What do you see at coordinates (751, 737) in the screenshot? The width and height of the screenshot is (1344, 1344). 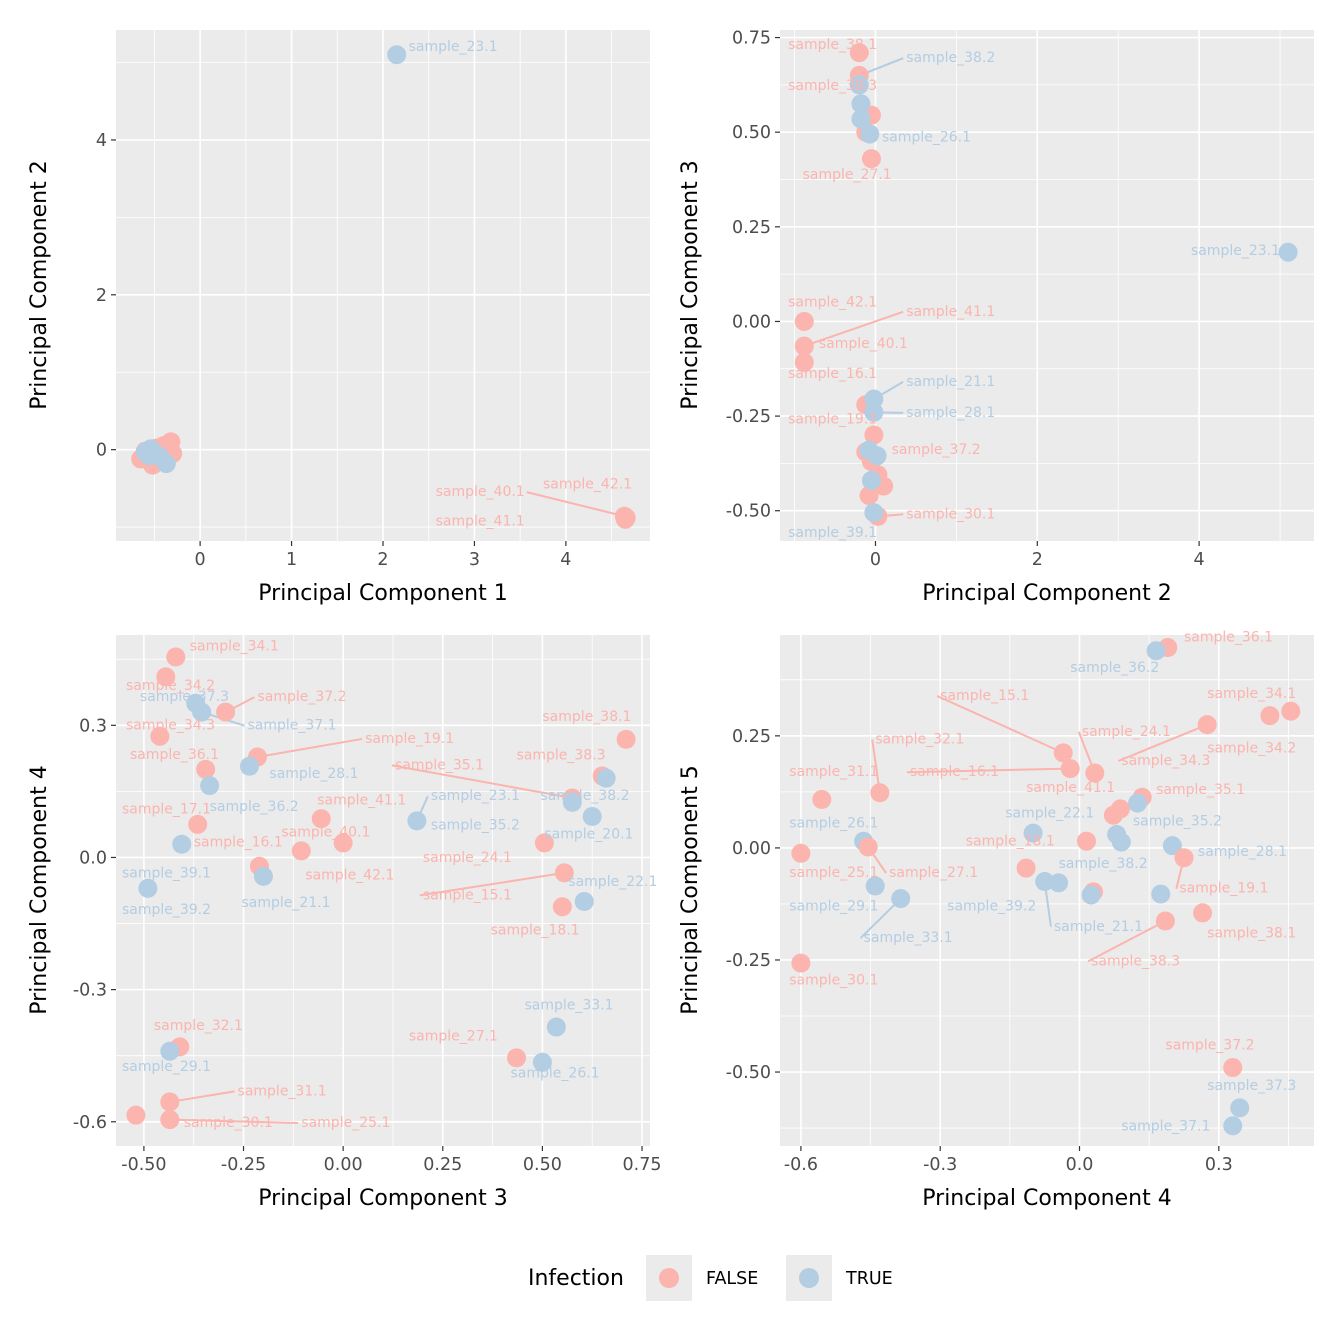 I see `y-tick-label: 0.25` at bounding box center [751, 737].